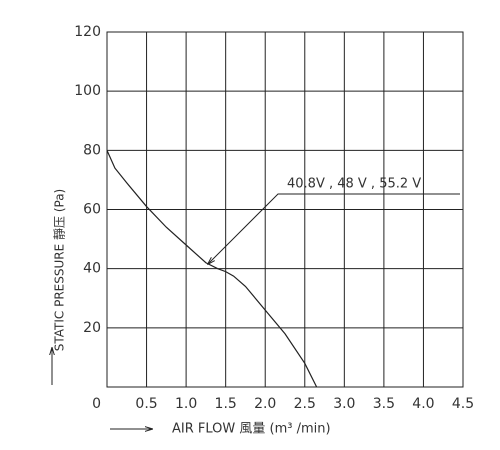 The height and width of the screenshot is (450, 500). What do you see at coordinates (265, 404) in the screenshot?
I see `x-tick-label: 2.0` at bounding box center [265, 404].